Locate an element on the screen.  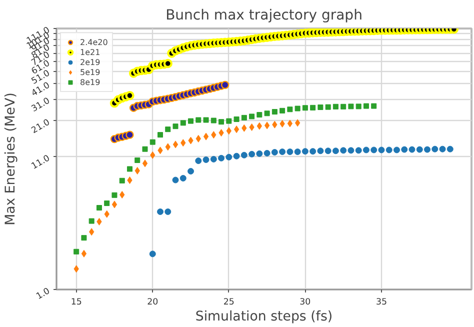
x-tick-label: 30 is located at coordinates (305, 303).